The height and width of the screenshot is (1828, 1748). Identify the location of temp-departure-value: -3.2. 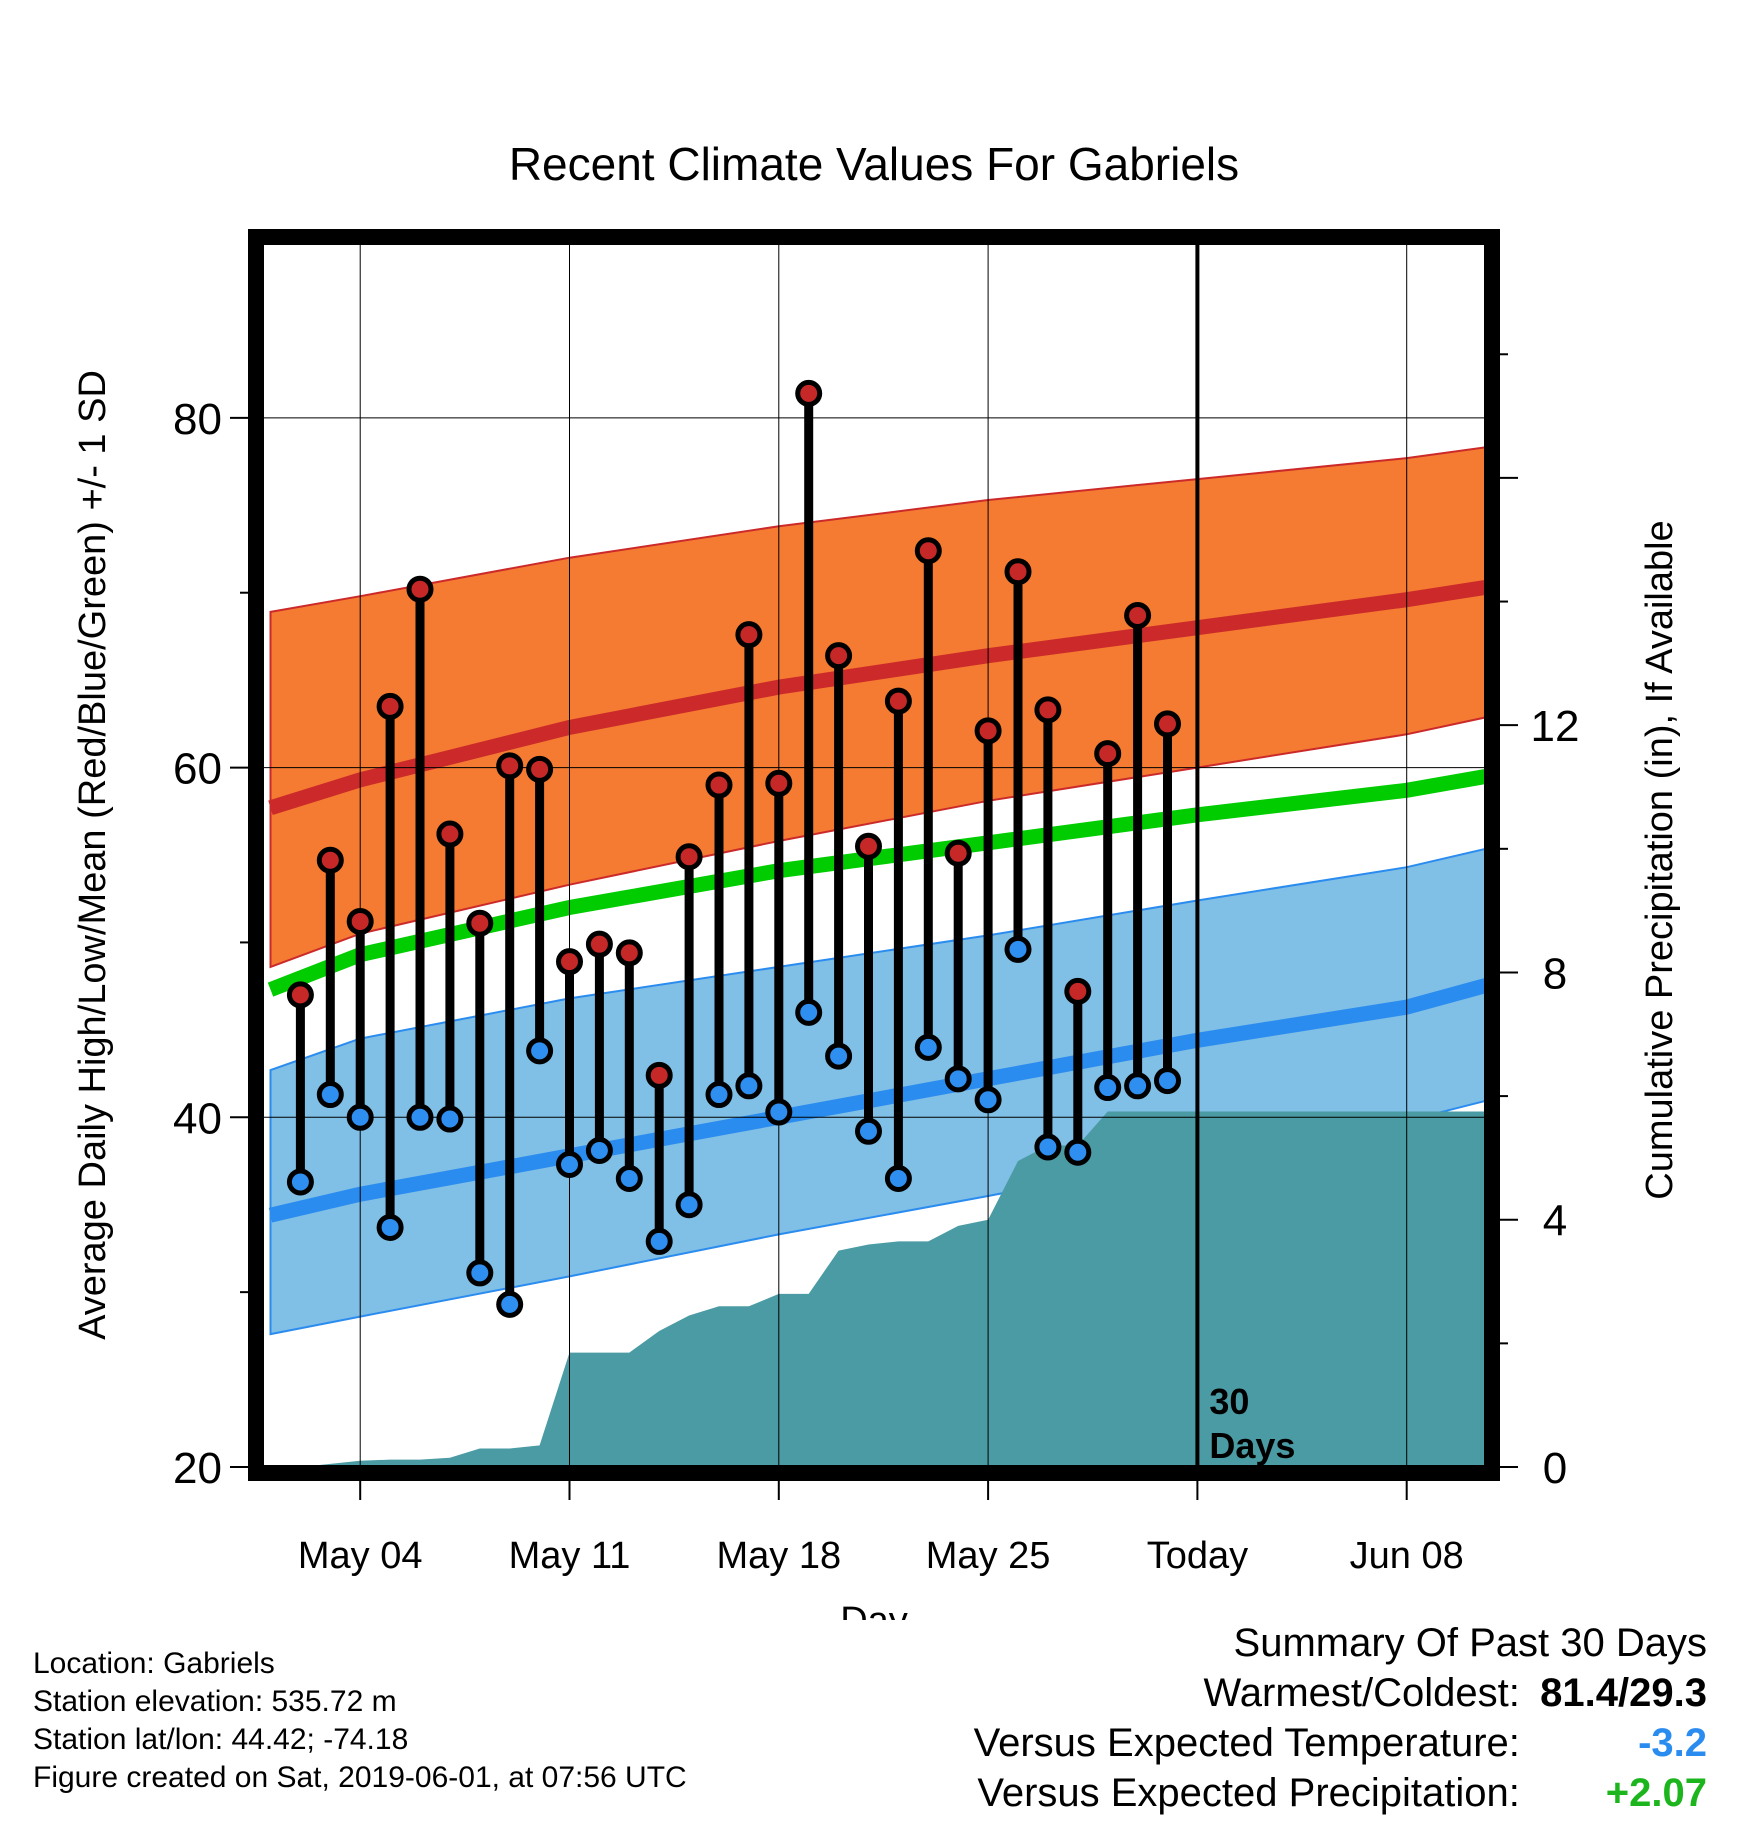
(1672, 1743).